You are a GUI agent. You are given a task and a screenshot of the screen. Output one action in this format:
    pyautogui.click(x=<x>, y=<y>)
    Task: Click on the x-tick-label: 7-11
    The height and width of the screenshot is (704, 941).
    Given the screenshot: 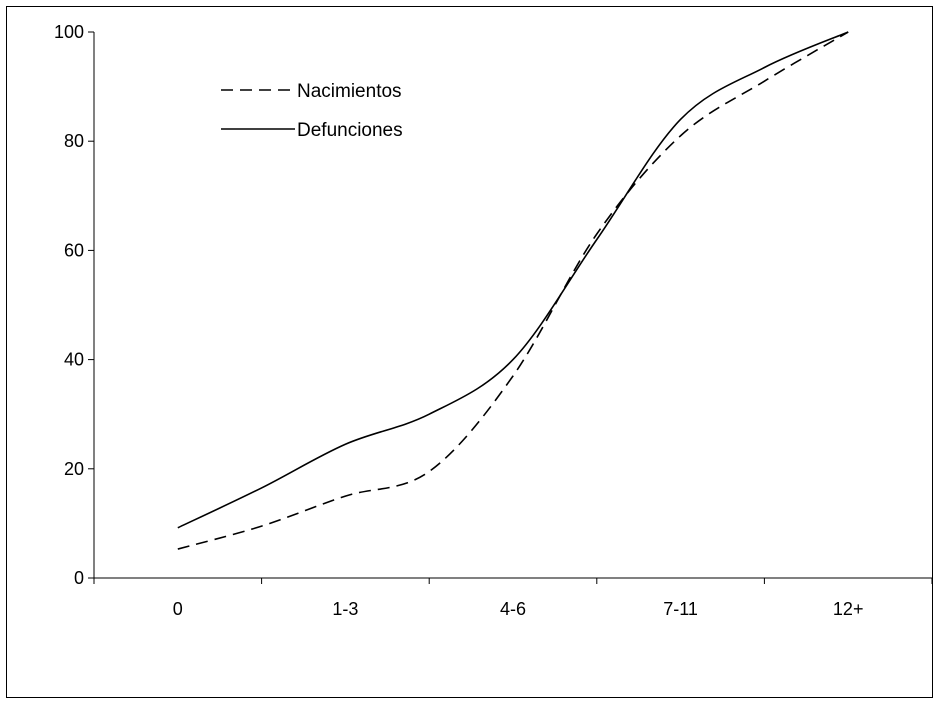 What is the action you would take?
    pyautogui.click(x=680, y=609)
    